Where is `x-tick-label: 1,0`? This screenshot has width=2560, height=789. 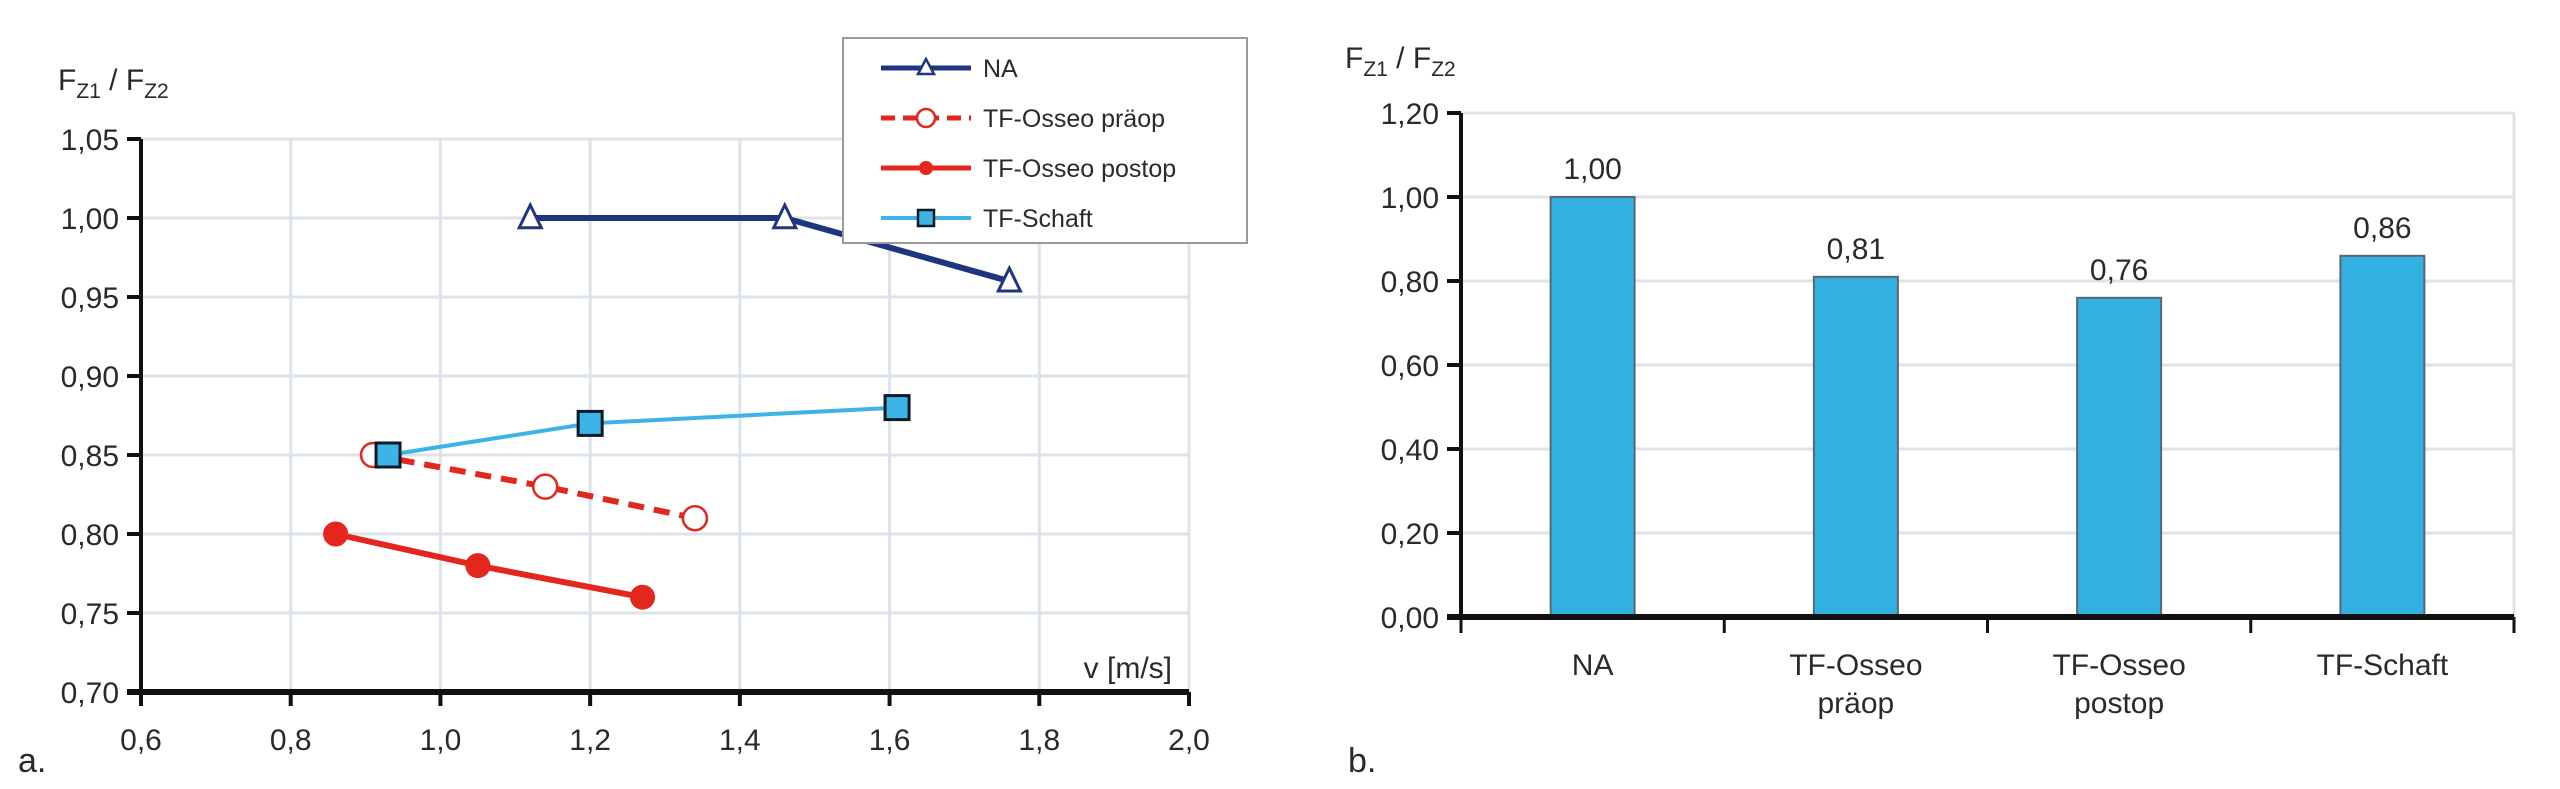
x-tick-label: 1,0 is located at coordinates (441, 740).